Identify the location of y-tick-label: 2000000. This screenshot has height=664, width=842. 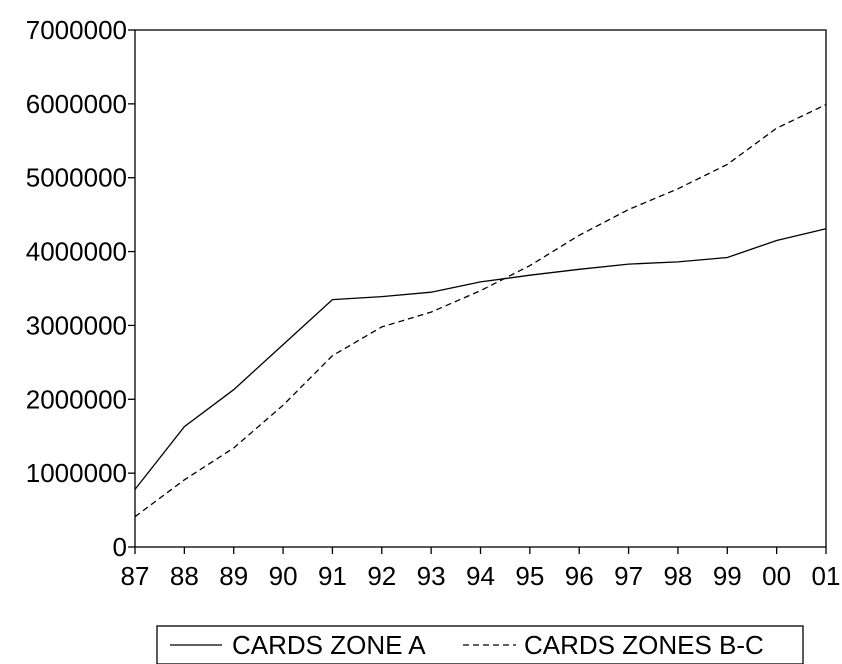
(76, 399).